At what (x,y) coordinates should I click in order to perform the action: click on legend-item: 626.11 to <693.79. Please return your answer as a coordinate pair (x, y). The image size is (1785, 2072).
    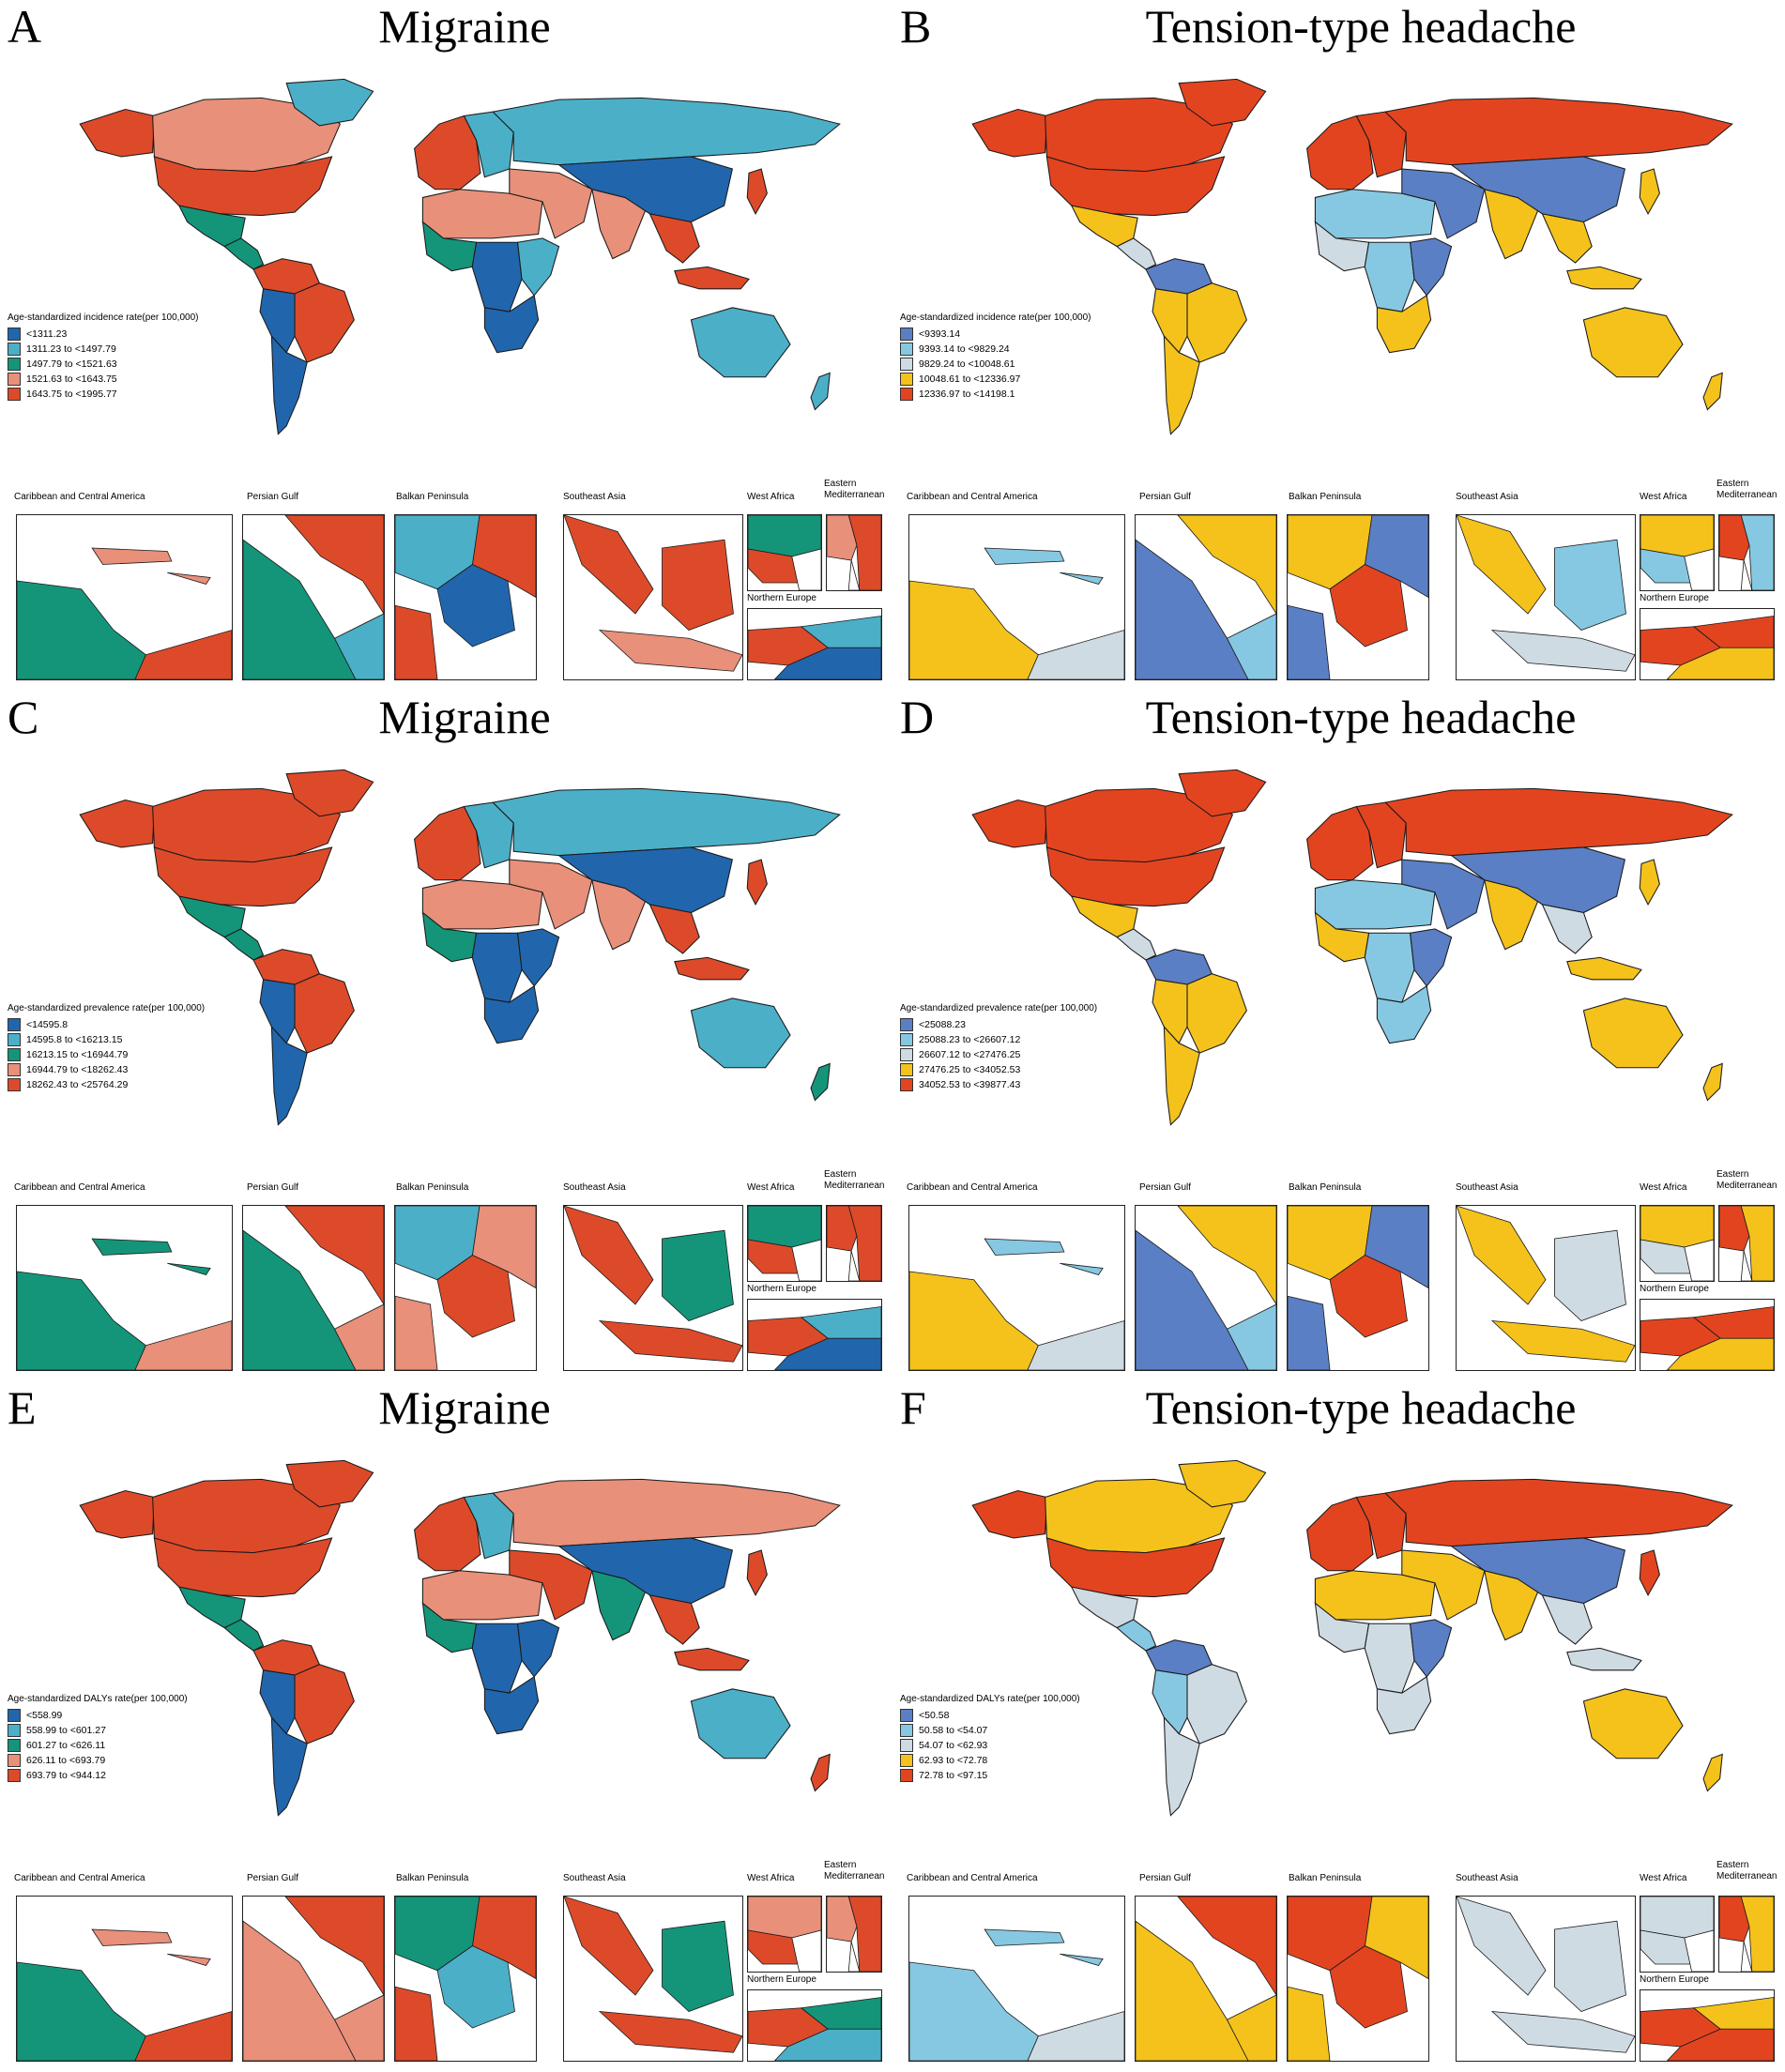
    Looking at the image, I should click on (98, 1760).